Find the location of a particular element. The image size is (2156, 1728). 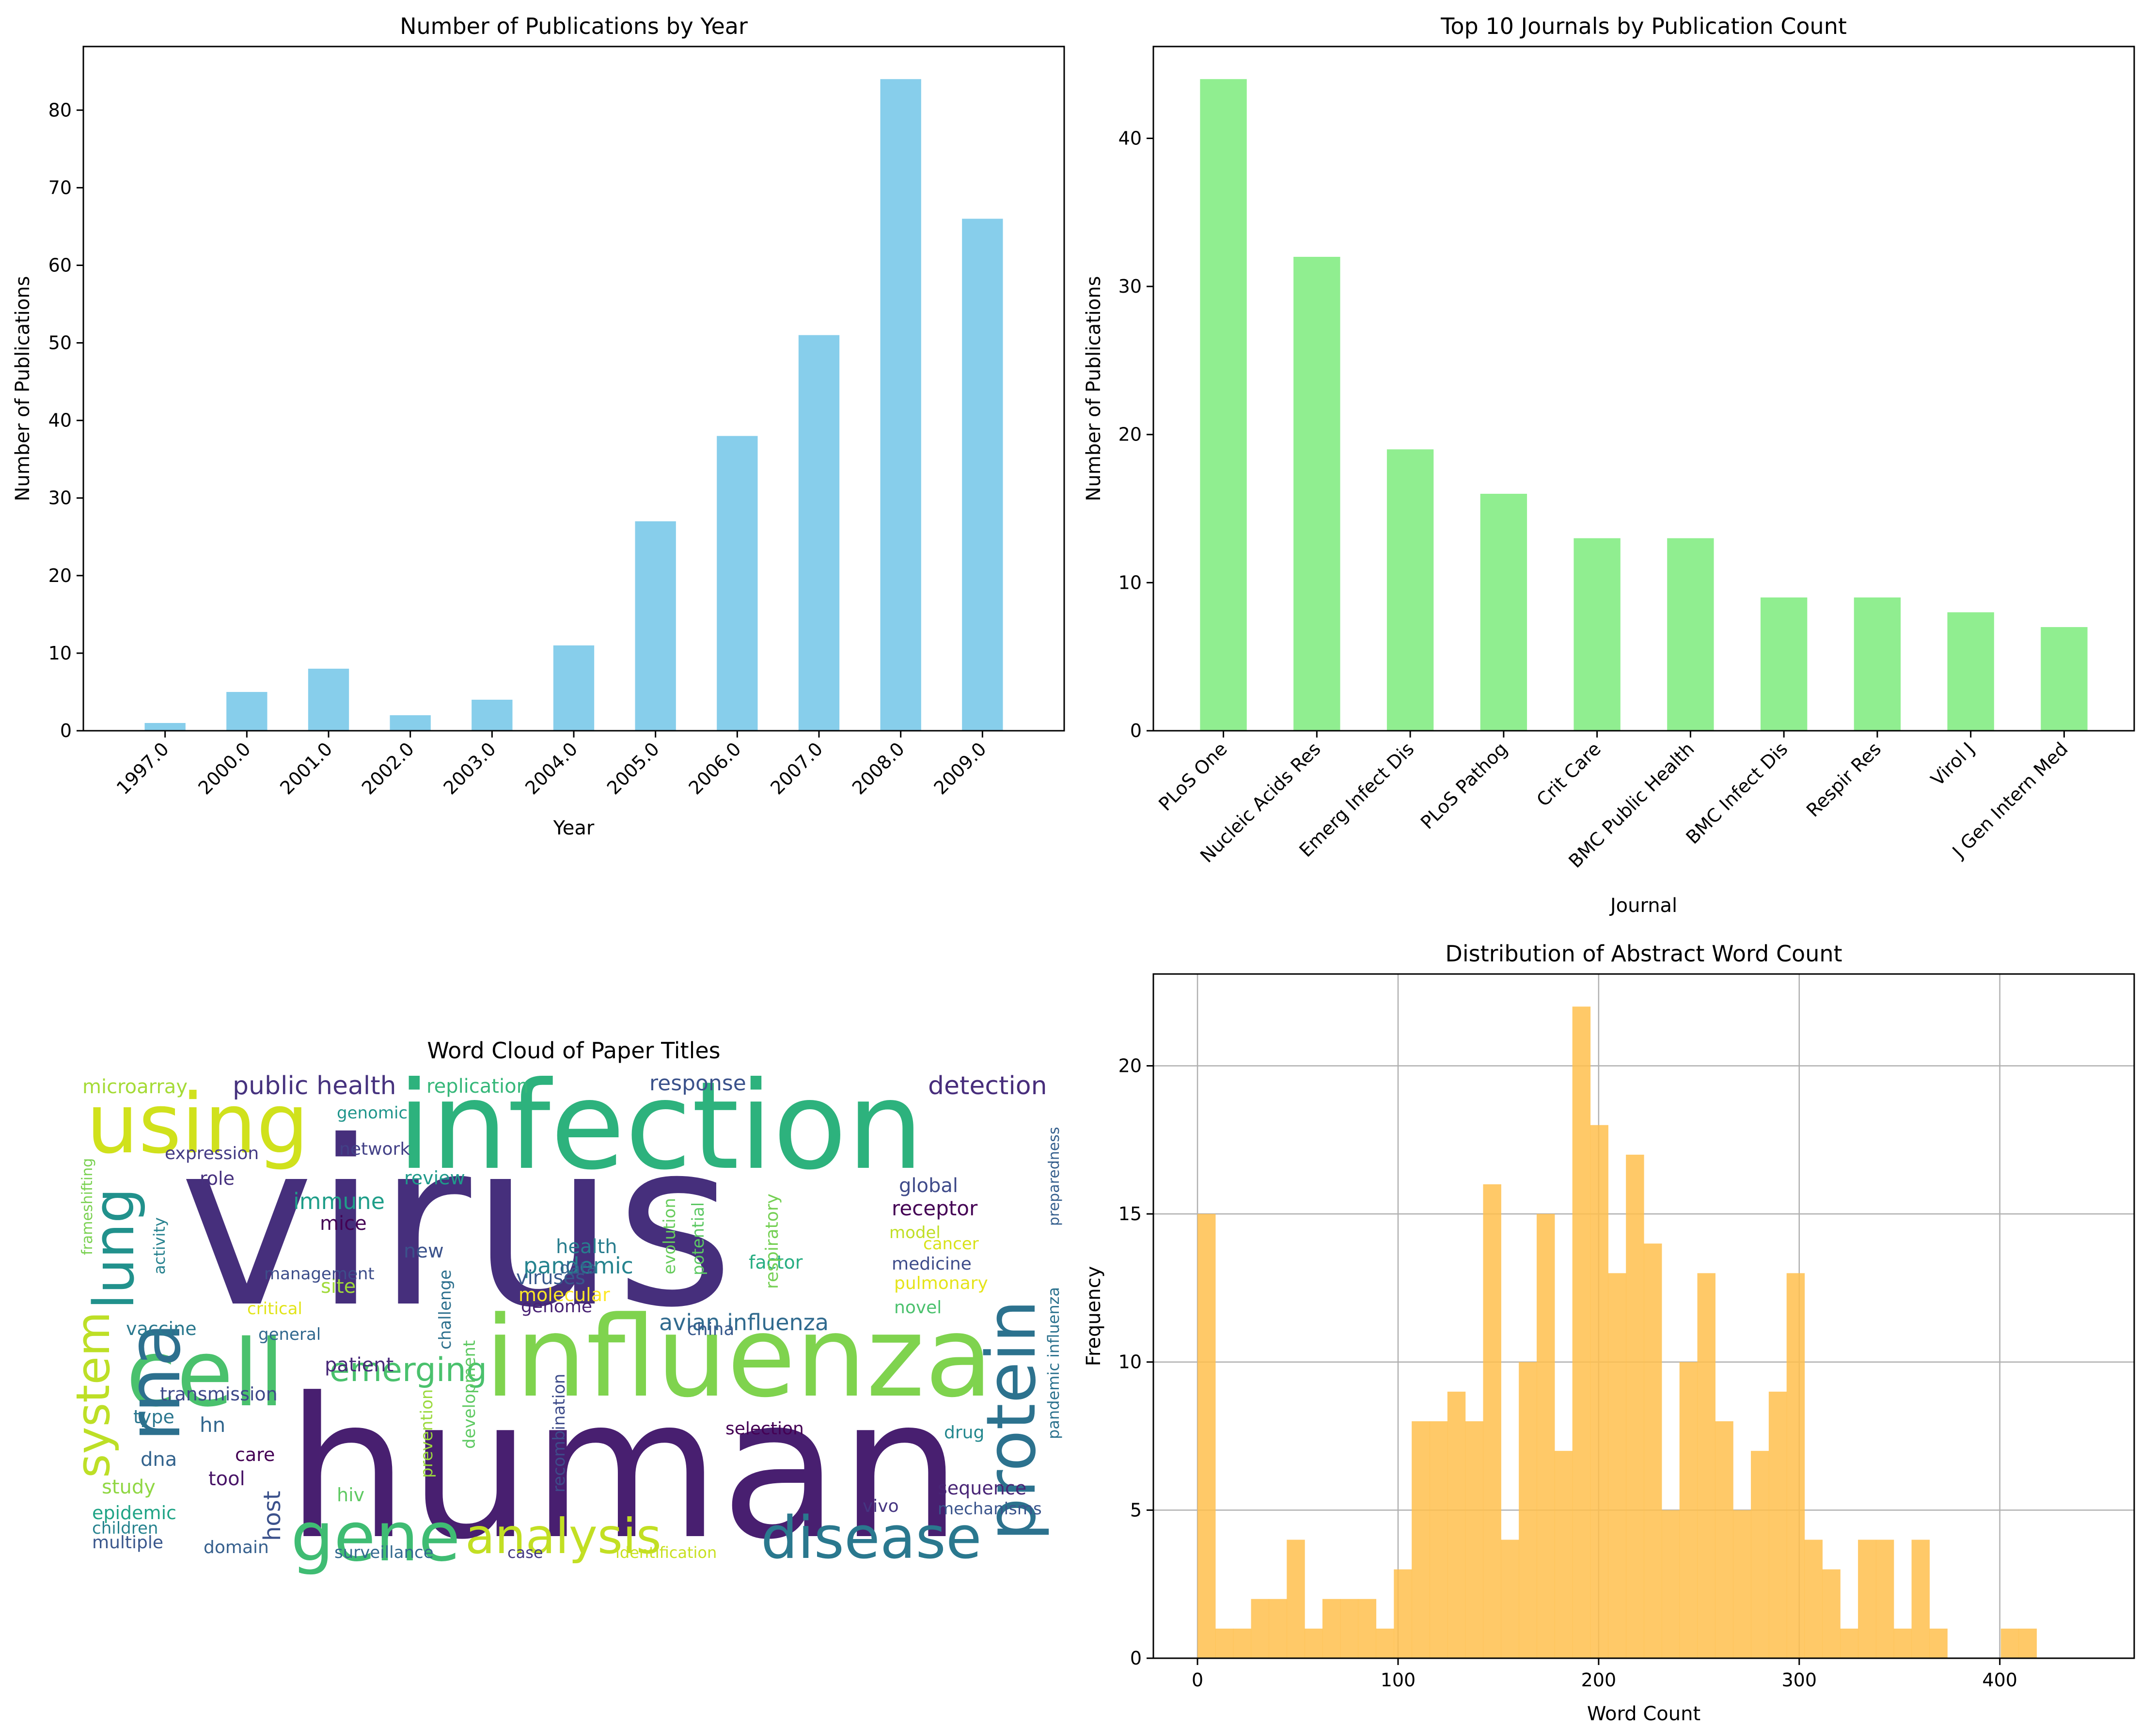

word-cloud-word: using is located at coordinates (197, 1124).